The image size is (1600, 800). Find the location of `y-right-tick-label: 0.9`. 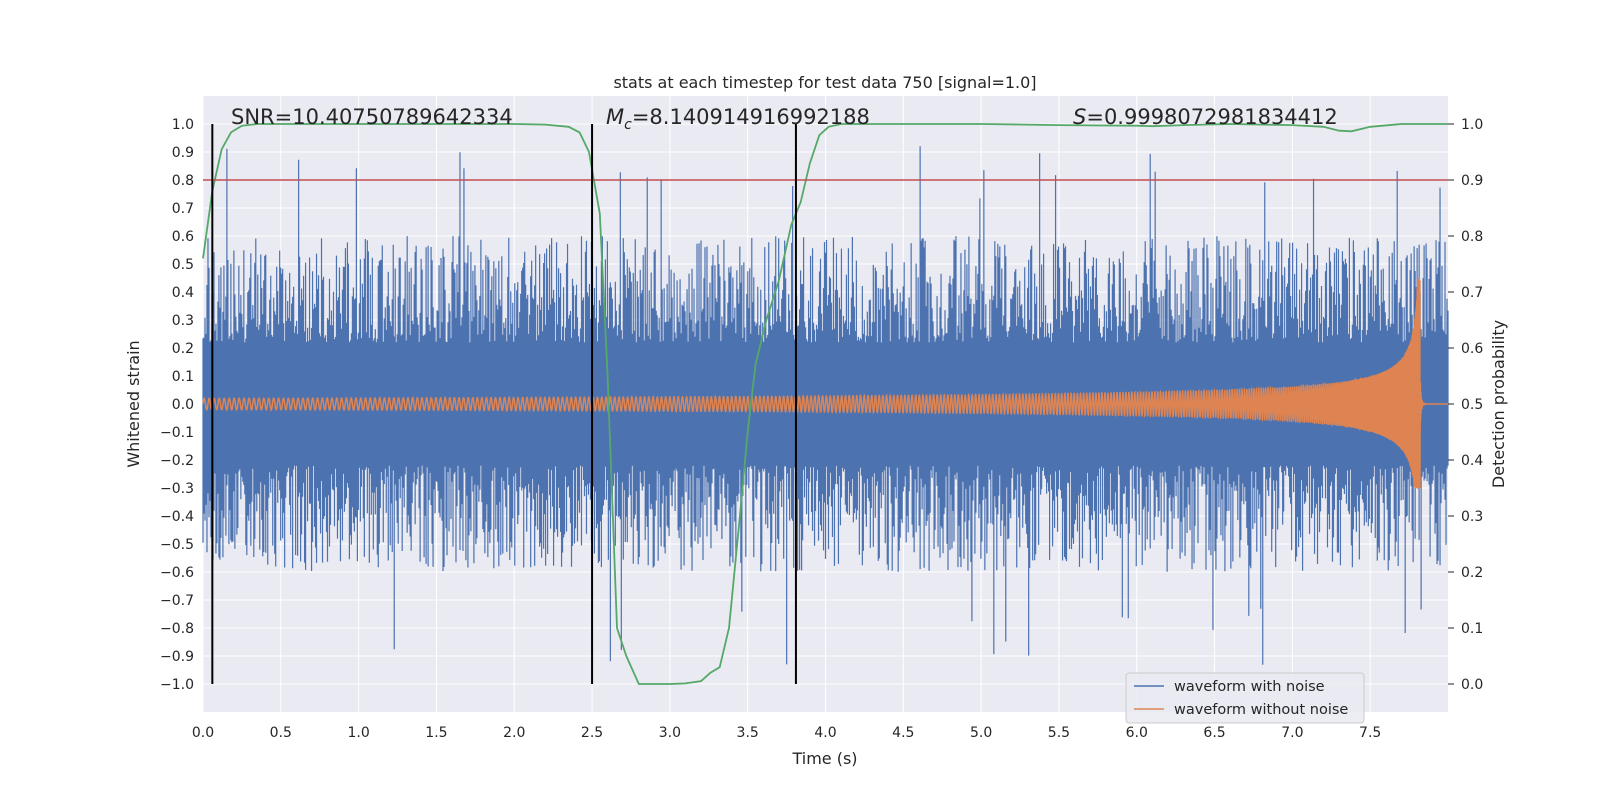

y-right-tick-label: 0.9 is located at coordinates (1472, 181).